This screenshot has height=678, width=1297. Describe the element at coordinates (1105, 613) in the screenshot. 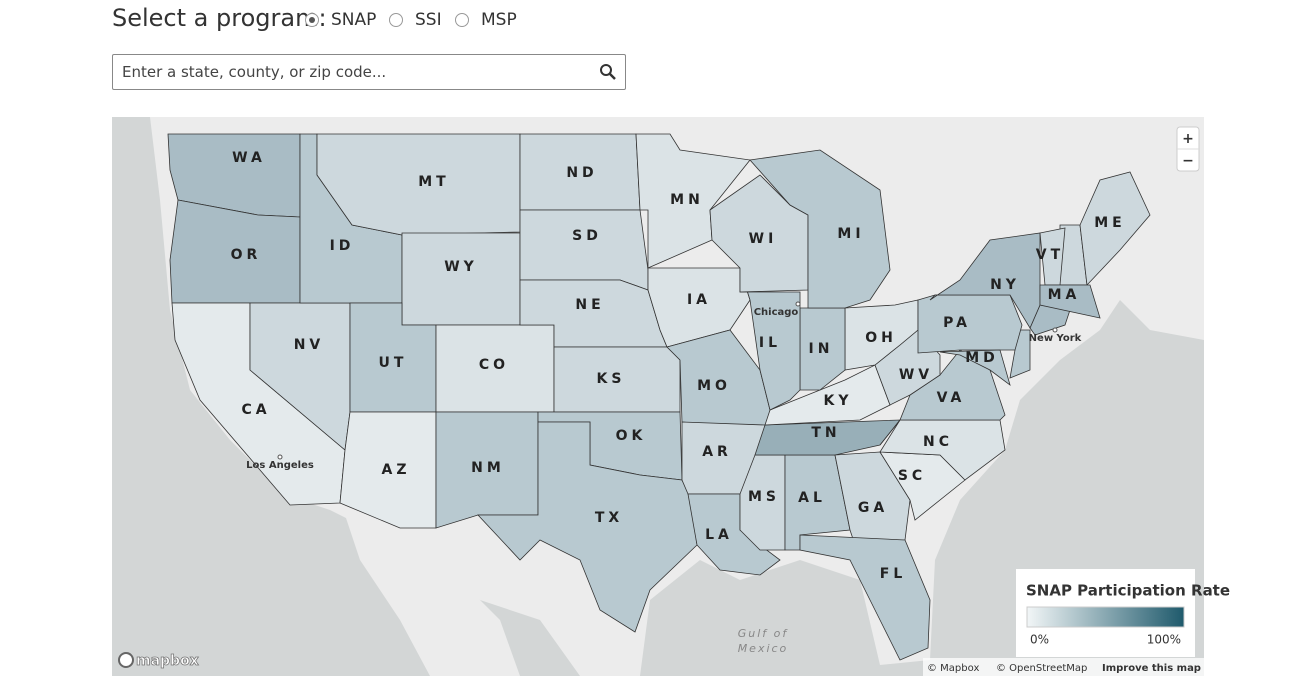

I see `legend-box` at that location.